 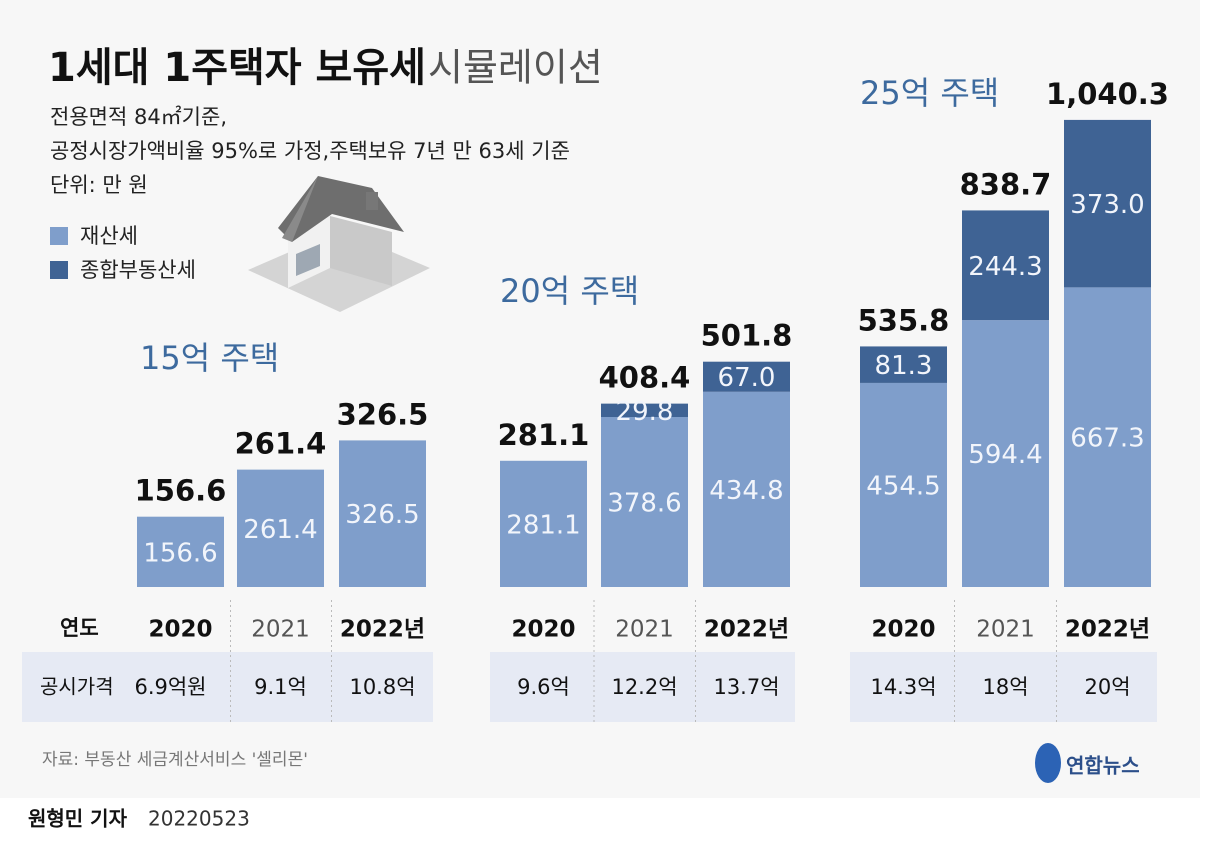 I want to click on price-label: 9.6억, so click(x=543, y=687).